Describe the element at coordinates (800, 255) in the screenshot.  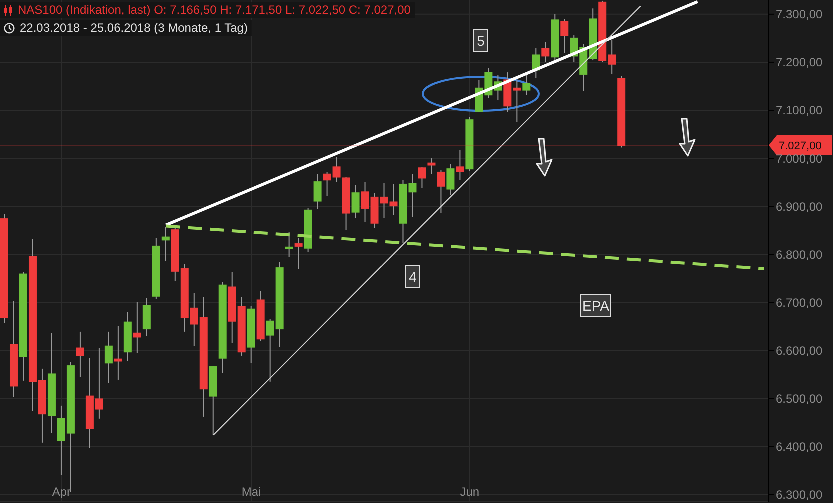
I see `y-tick-label: 6.800,00` at that location.